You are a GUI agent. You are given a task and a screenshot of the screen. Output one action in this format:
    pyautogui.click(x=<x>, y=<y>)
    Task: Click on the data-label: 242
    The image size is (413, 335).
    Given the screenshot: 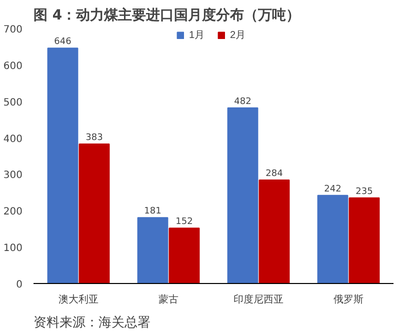 What is the action you would take?
    pyautogui.click(x=333, y=189)
    